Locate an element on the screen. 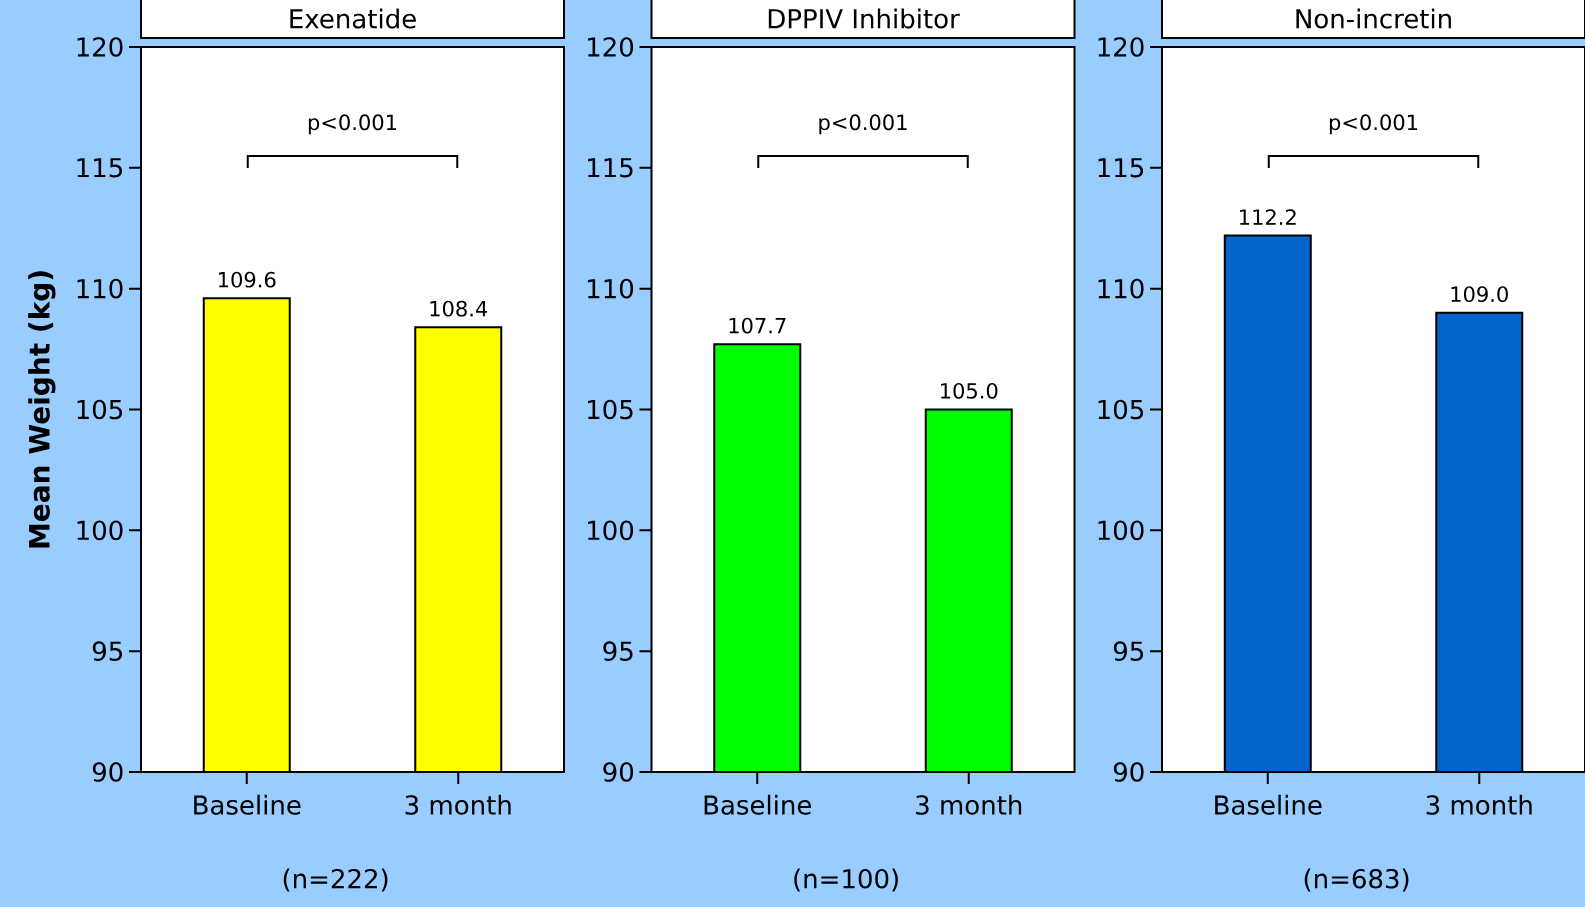 Image resolution: width=1585 pixels, height=907 pixels. data-label: 109.0 is located at coordinates (1479, 294).